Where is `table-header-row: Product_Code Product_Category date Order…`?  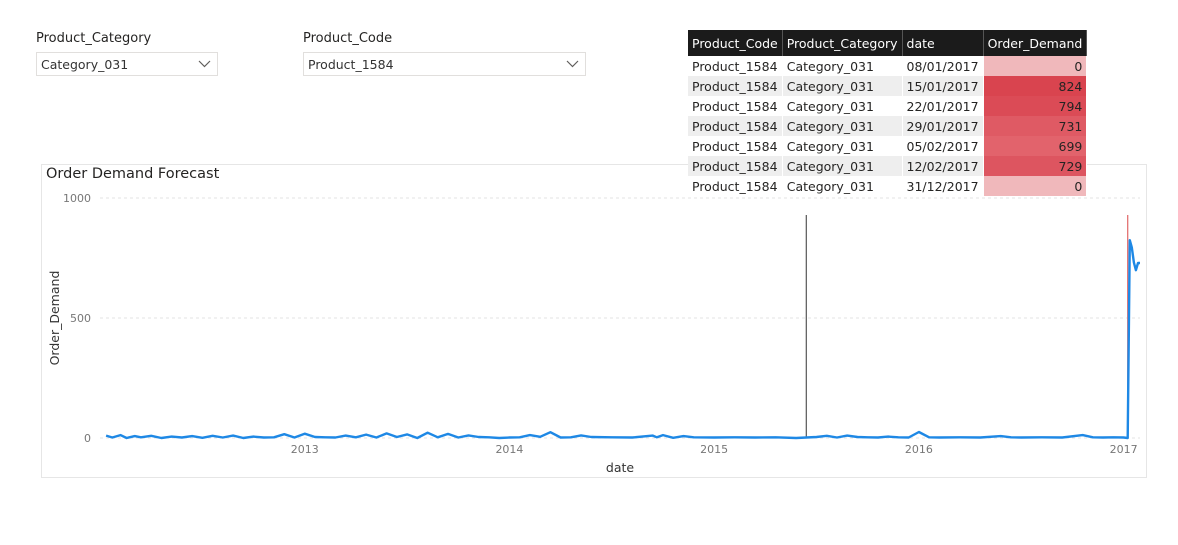
table-header-row: Product_Code Product_Category date Order… is located at coordinates (888, 43).